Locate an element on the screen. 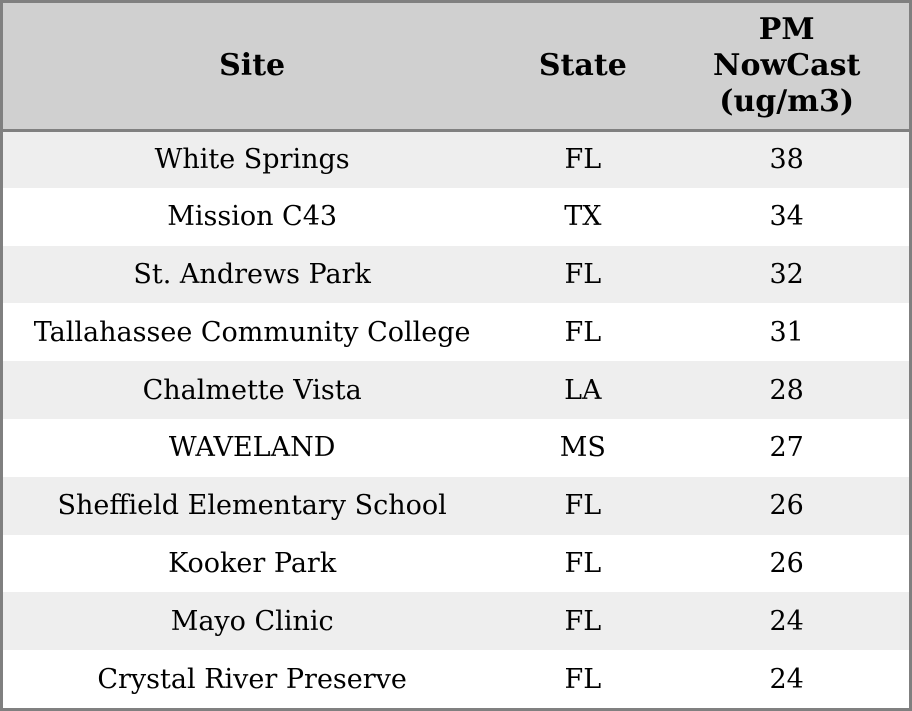 The width and height of the screenshot is (912, 711). pm-nowcast-cell: 32 is located at coordinates (786, 274).